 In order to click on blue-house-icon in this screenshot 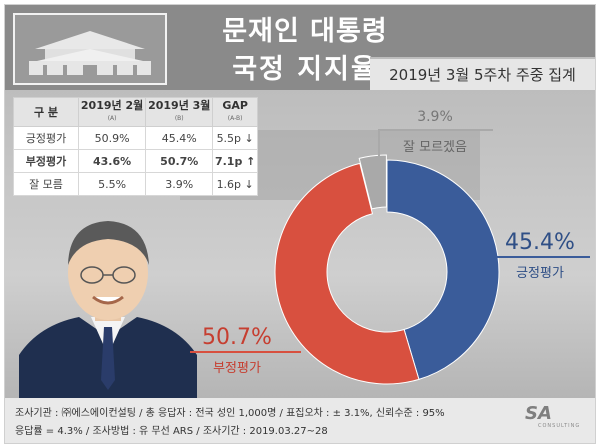, I will do `click(90, 53)`.